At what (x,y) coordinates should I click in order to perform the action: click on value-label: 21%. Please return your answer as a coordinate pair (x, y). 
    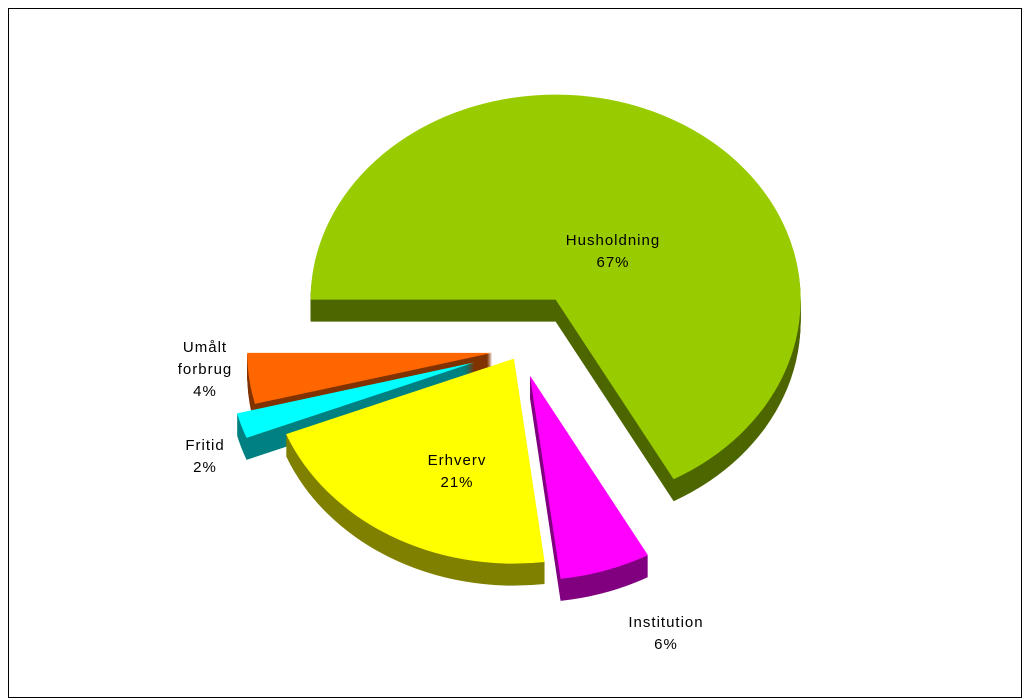
    Looking at the image, I should click on (457, 482).